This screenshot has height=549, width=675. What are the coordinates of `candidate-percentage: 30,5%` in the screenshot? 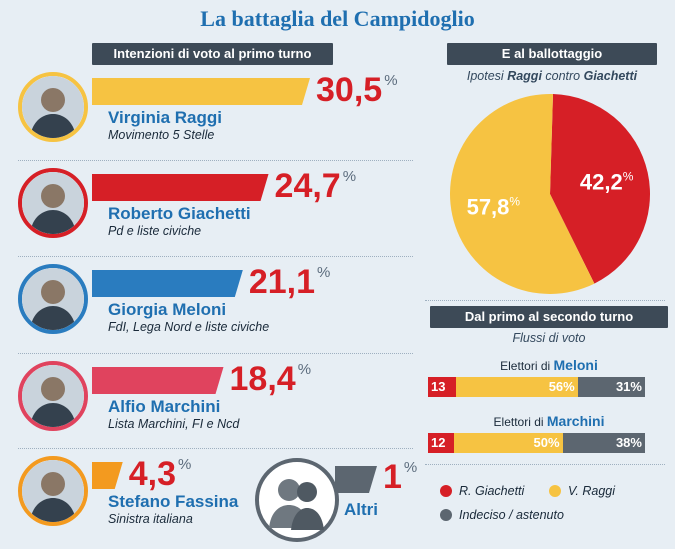 It's located at (357, 90).